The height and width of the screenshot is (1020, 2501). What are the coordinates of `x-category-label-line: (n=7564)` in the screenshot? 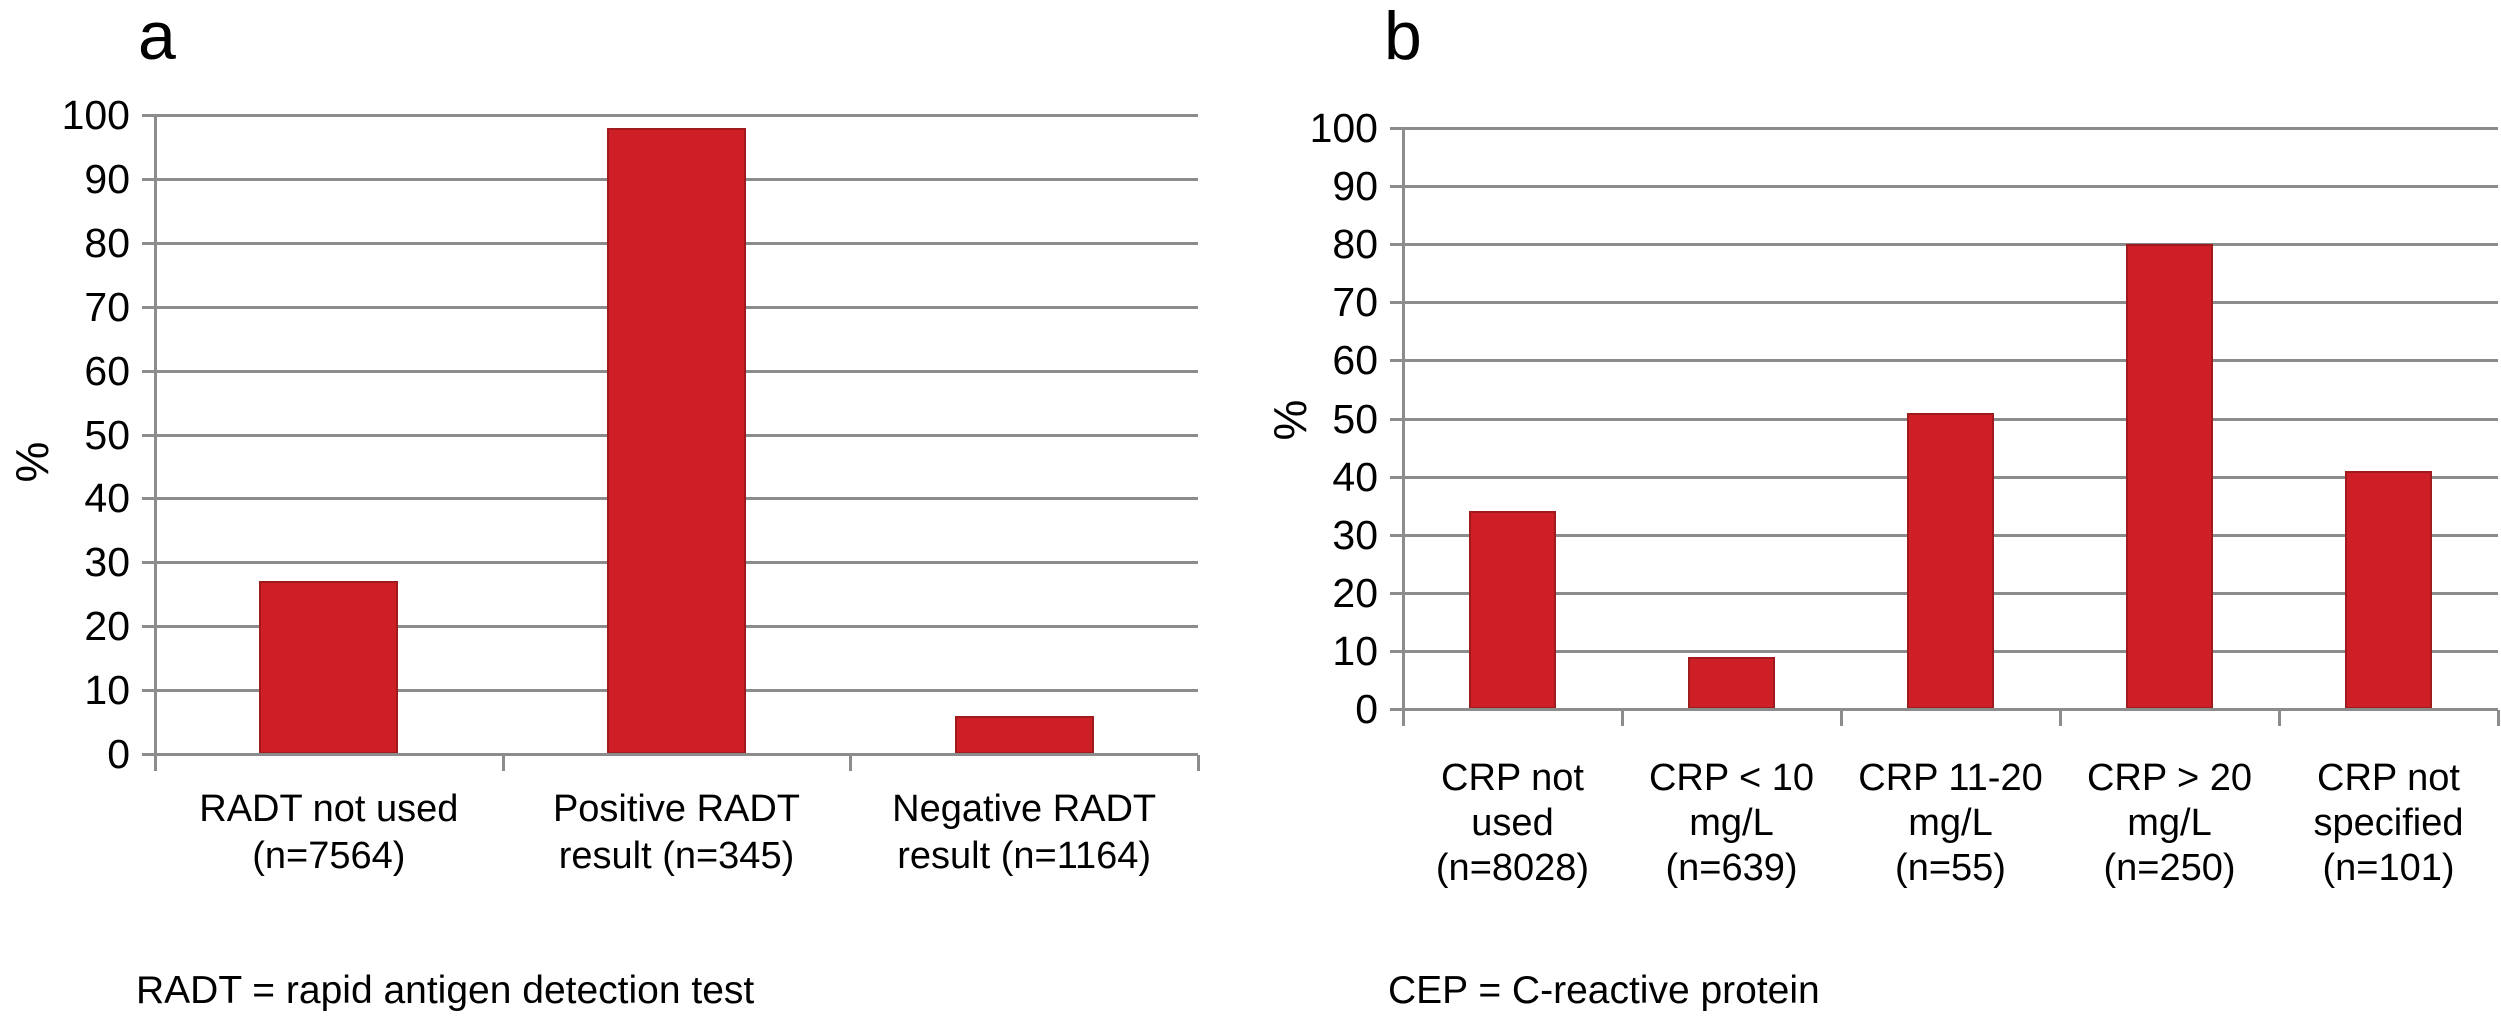 It's located at (329, 856).